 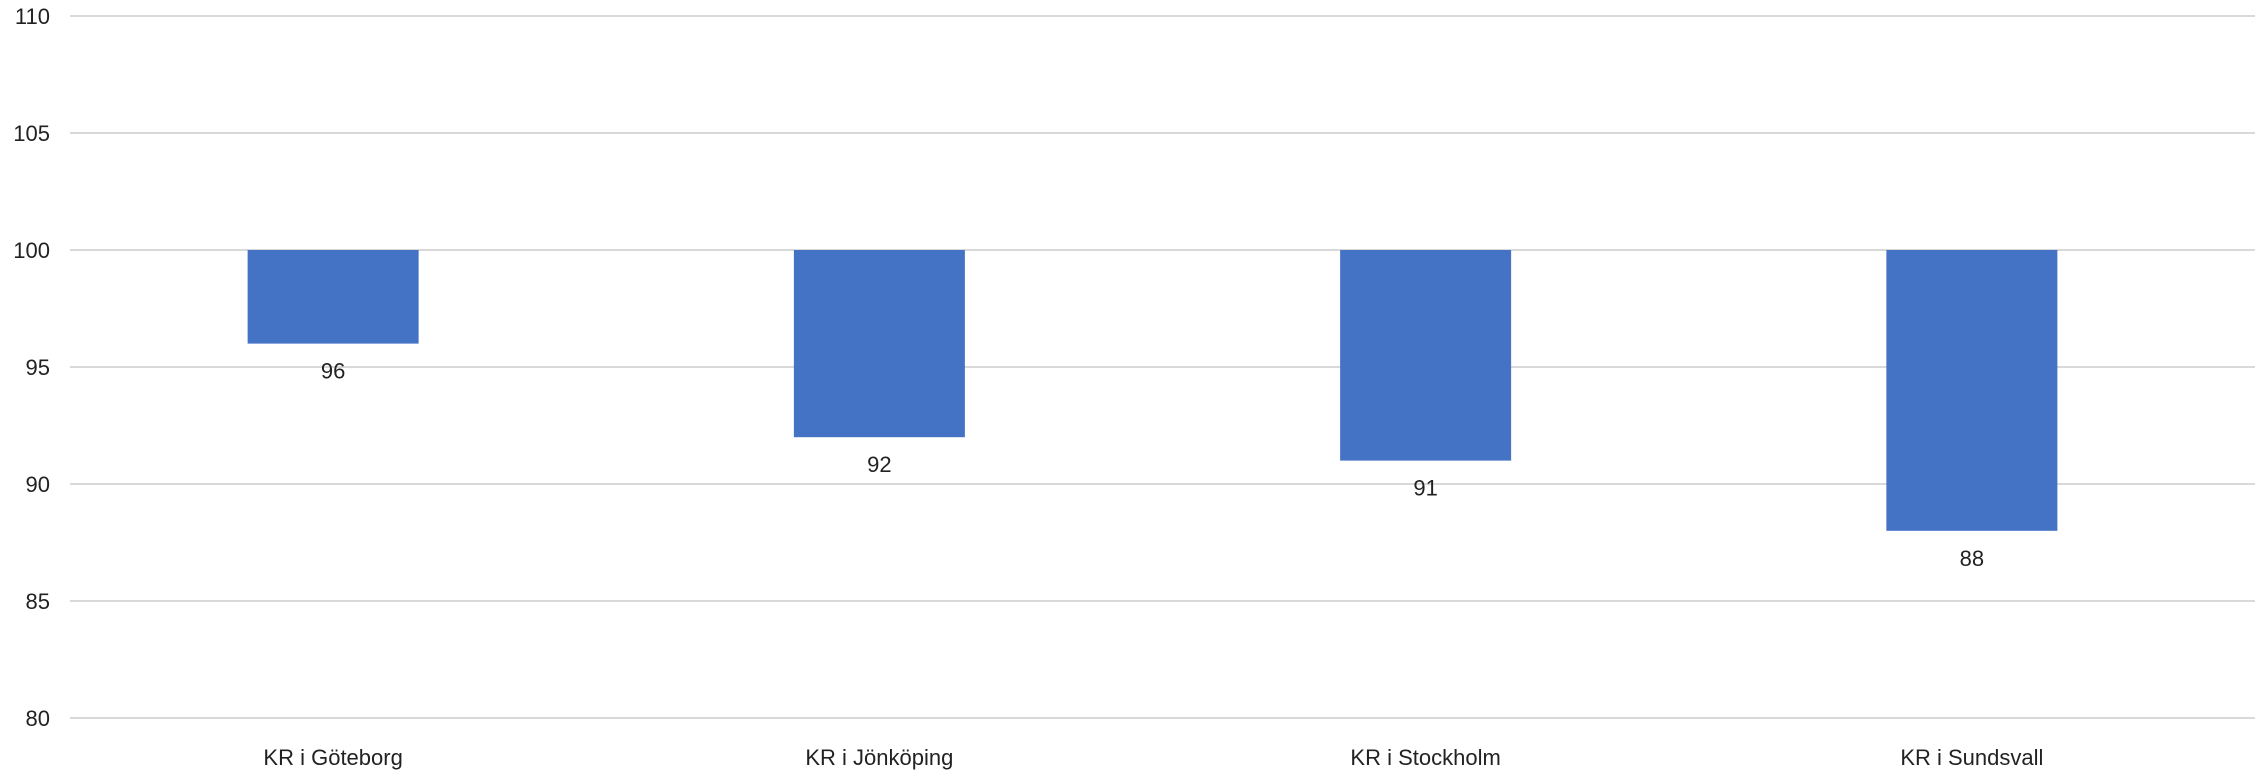 What do you see at coordinates (31, 250) in the screenshot?
I see `y-tick-label: 100` at bounding box center [31, 250].